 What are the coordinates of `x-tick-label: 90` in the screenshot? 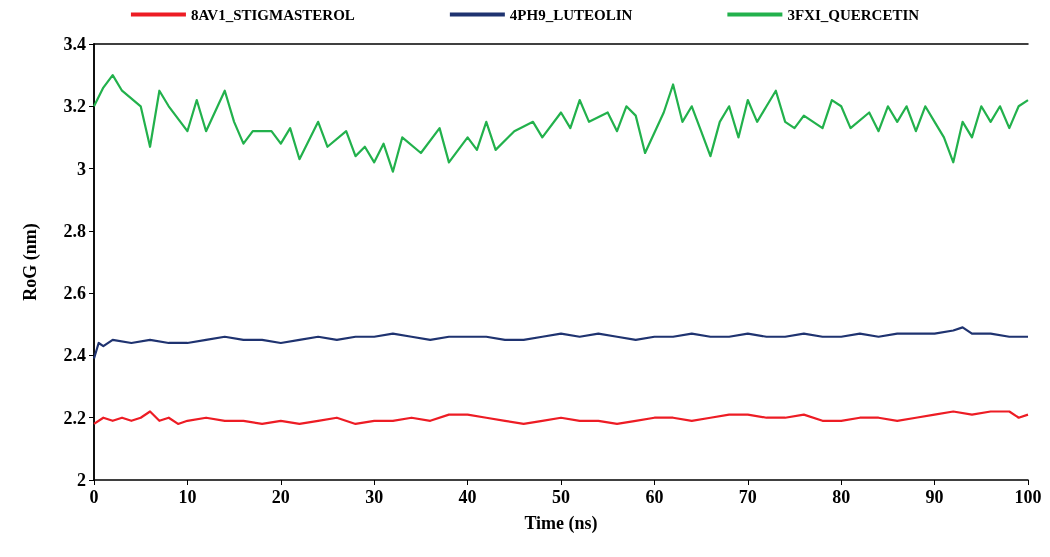 It's located at (934, 497).